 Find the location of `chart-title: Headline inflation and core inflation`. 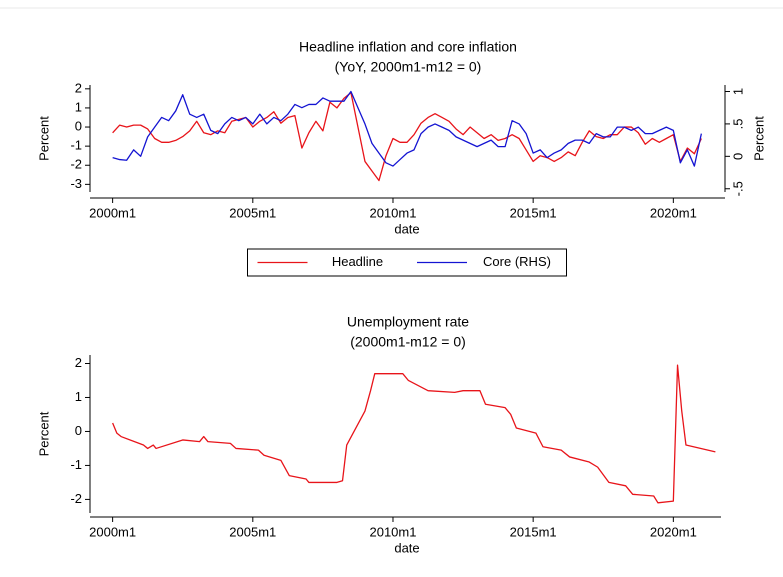

chart-title: Headline inflation and core inflation is located at coordinates (408, 47).